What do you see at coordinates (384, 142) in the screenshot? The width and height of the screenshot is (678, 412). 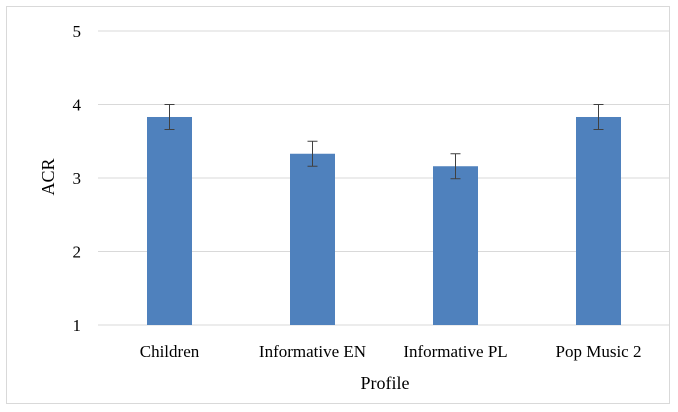 I see `error-bars` at bounding box center [384, 142].